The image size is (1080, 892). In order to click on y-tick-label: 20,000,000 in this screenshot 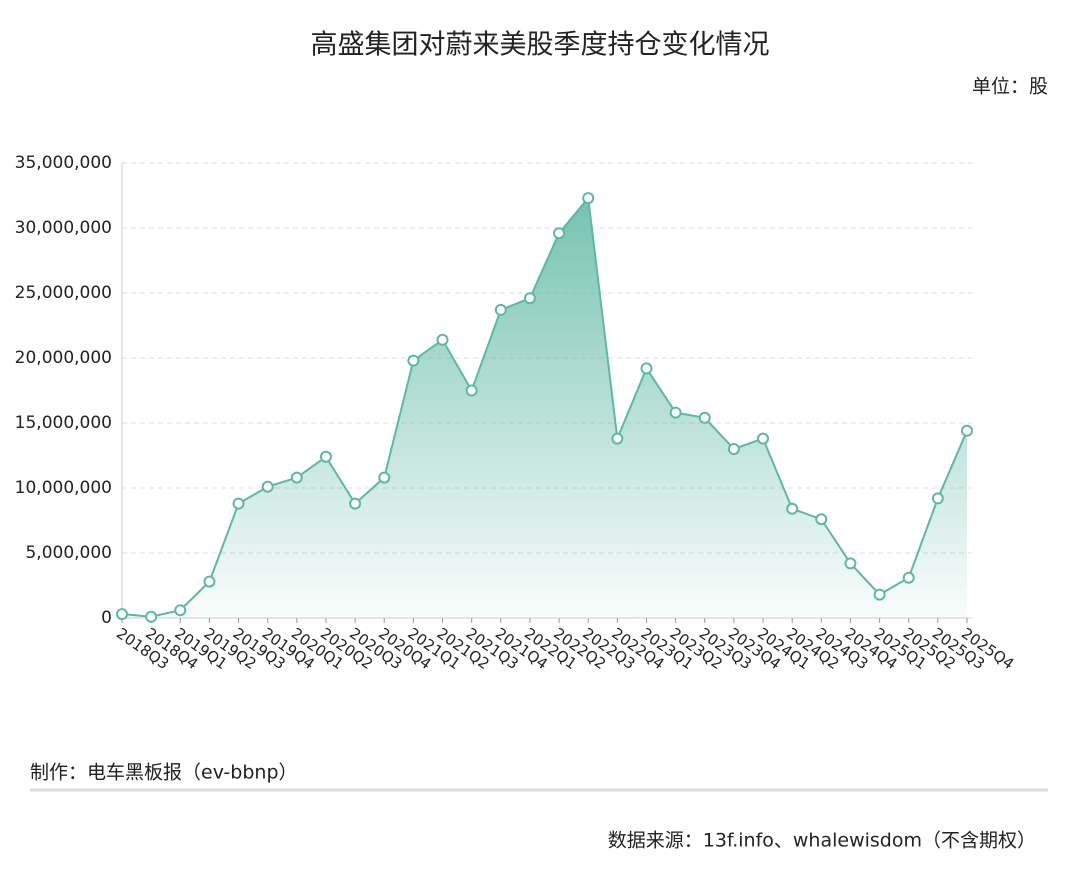, I will do `click(63, 358)`.